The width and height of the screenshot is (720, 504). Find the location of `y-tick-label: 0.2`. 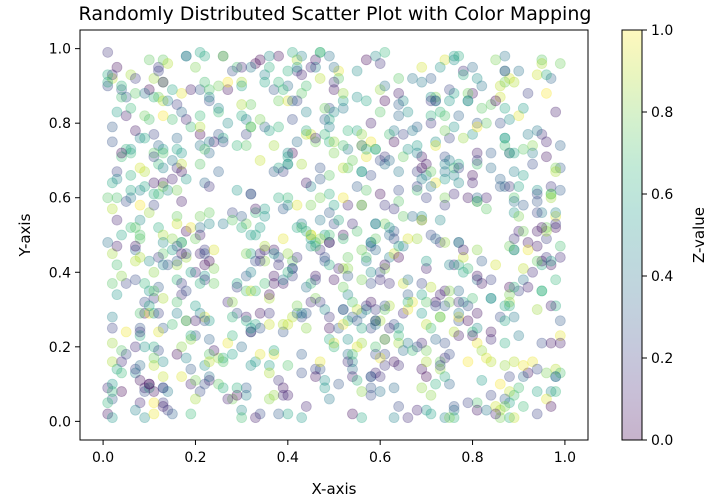

y-tick-label: 0.2 is located at coordinates (60, 348).